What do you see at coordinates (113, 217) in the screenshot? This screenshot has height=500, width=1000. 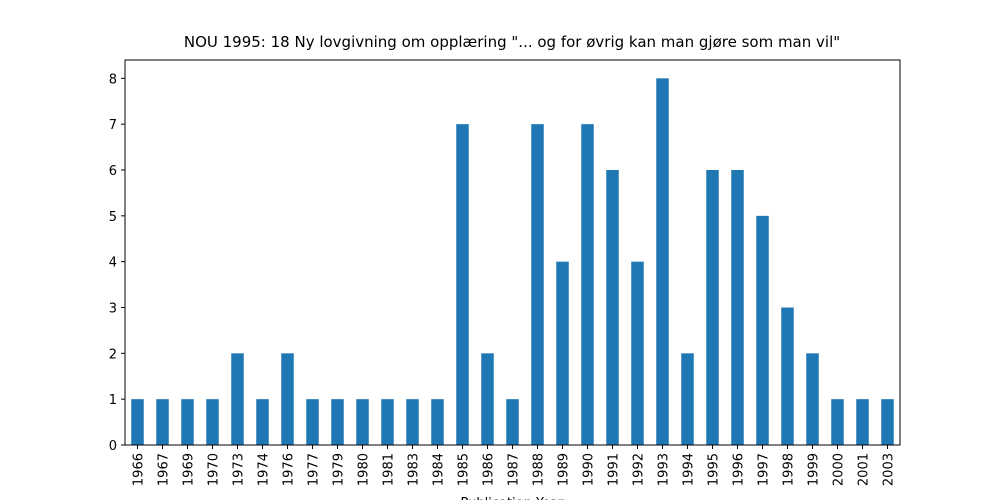 I see `y-tick-label: 5` at bounding box center [113, 217].